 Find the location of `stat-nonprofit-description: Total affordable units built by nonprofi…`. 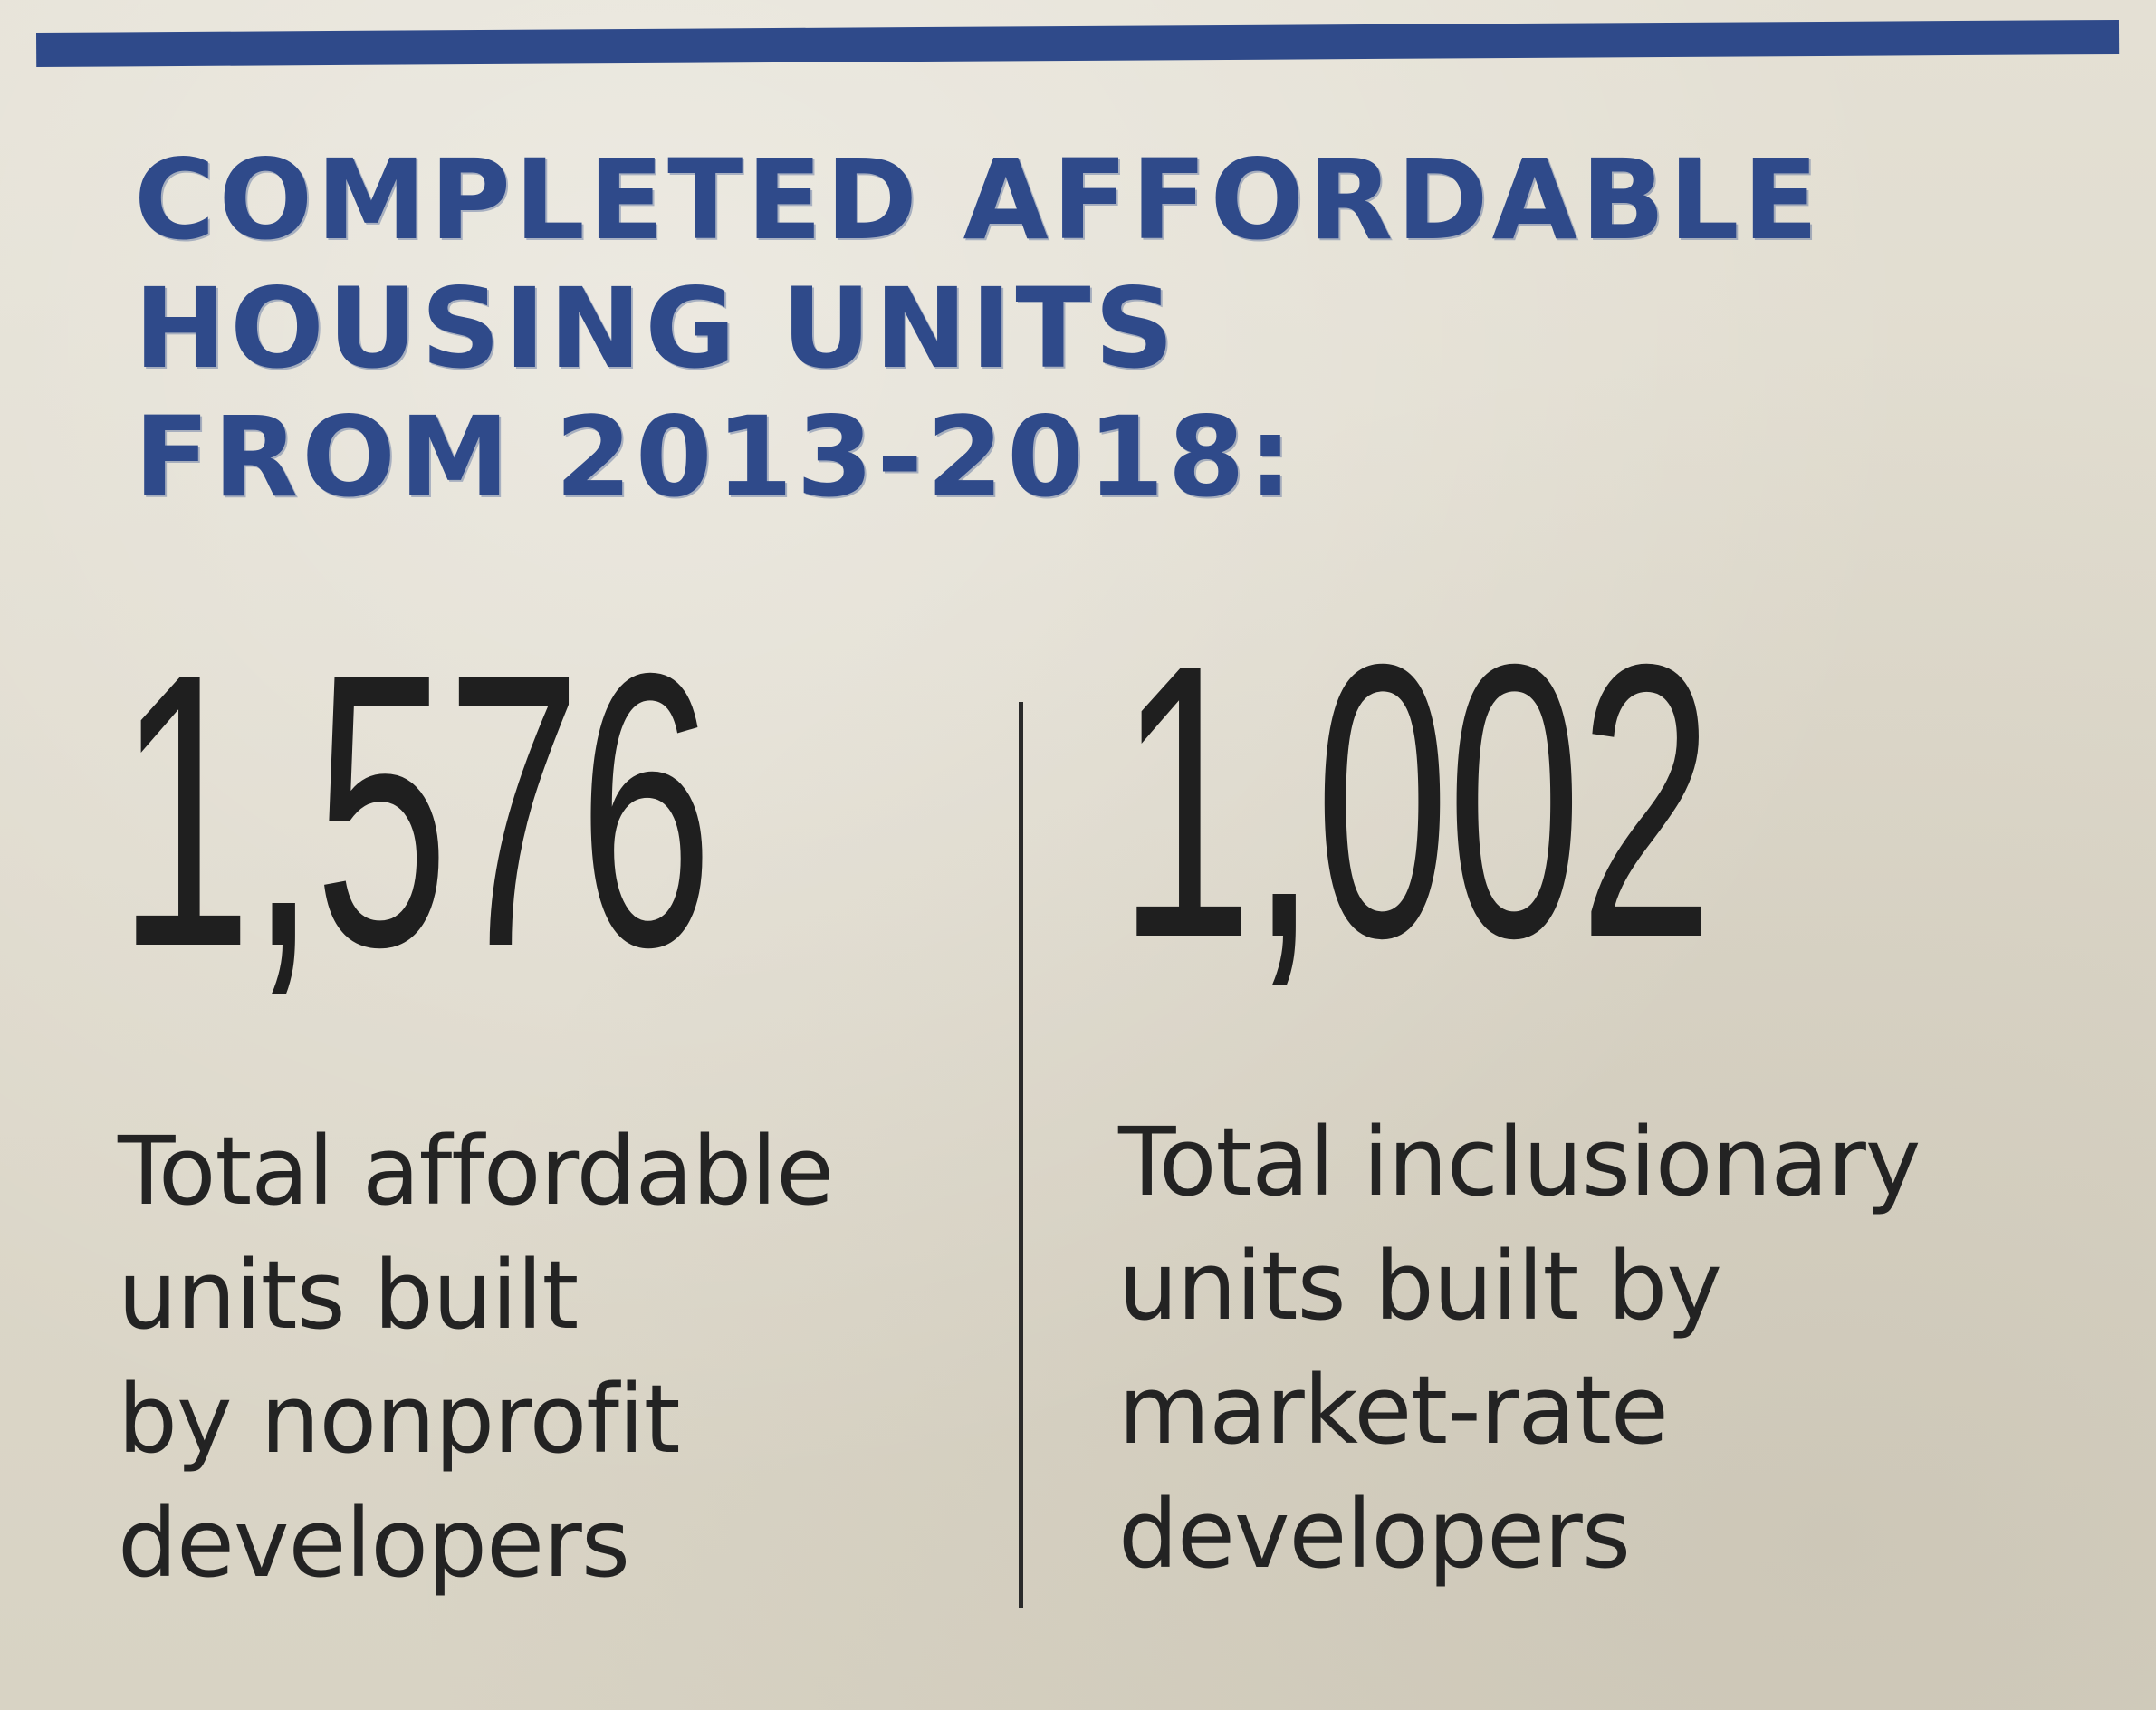

stat-nonprofit-description: Total affordable units built by nonprofi… is located at coordinates (476, 1357).